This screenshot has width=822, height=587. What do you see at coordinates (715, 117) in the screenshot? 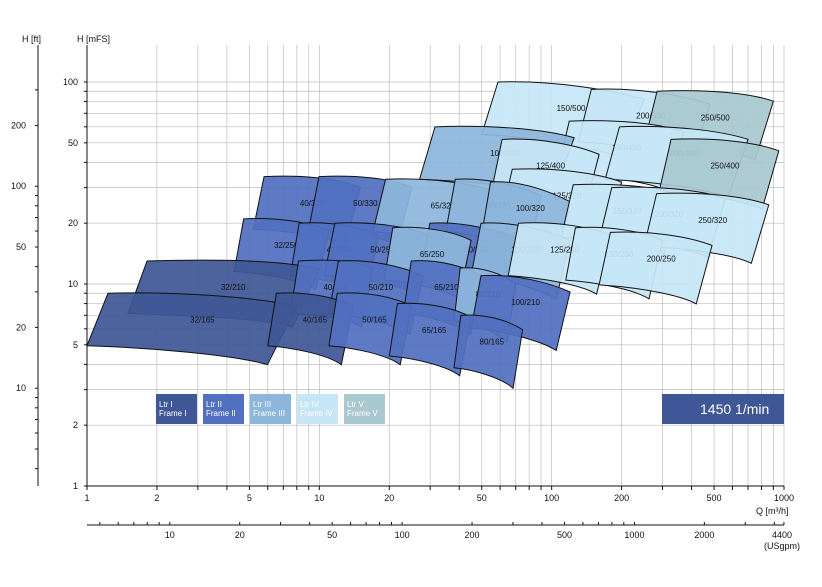
I see `pump-label: 250/500` at bounding box center [715, 117].